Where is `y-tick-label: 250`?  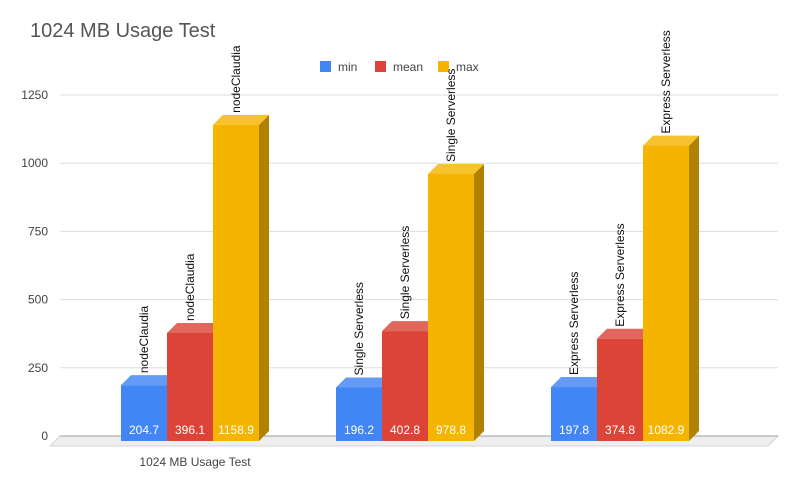
y-tick-label: 250 is located at coordinates (38, 368).